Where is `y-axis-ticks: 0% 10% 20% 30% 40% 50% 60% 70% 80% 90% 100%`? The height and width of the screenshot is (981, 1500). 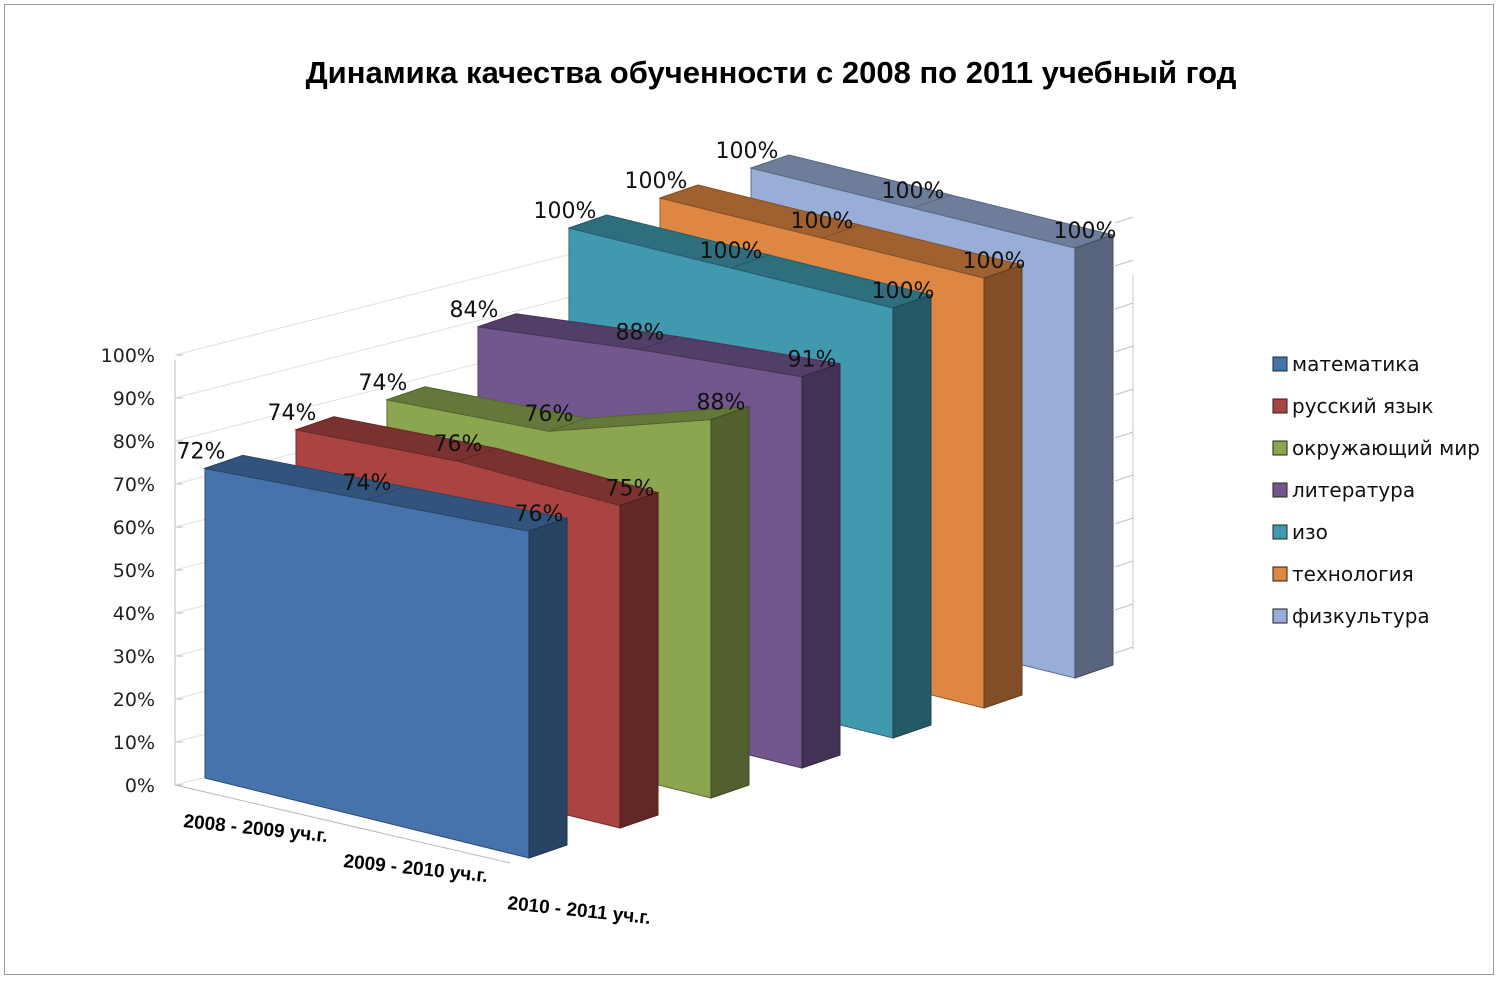
y-axis-ticks: 0% 10% 20% 30% 40% 50% 60% 70% 80% 90% 100% is located at coordinates (128, 571).